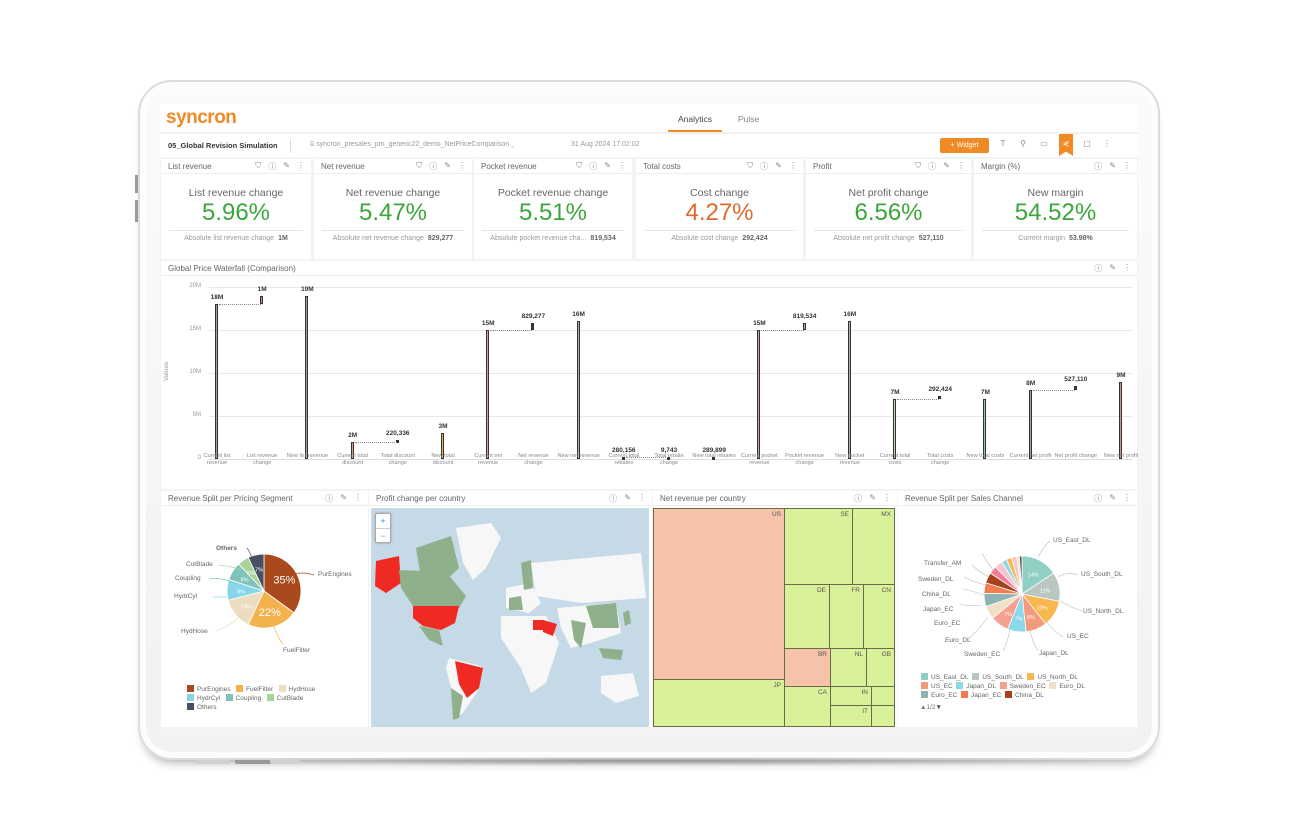 Image resolution: width=1300 pixels, height=834 pixels. Describe the element at coordinates (243, 698) in the screenshot. I see `legend-item: Coupling` at that location.